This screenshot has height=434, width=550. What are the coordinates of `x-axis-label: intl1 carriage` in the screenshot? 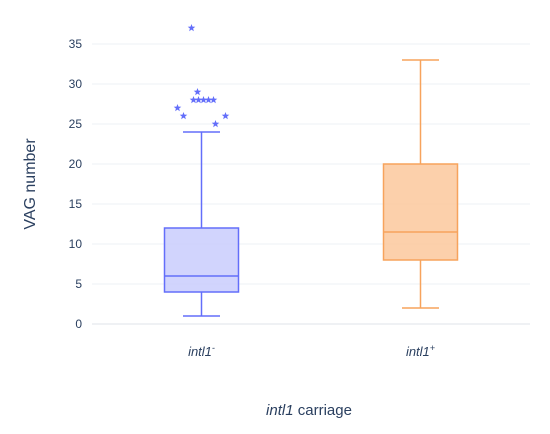 It's located at (309, 410).